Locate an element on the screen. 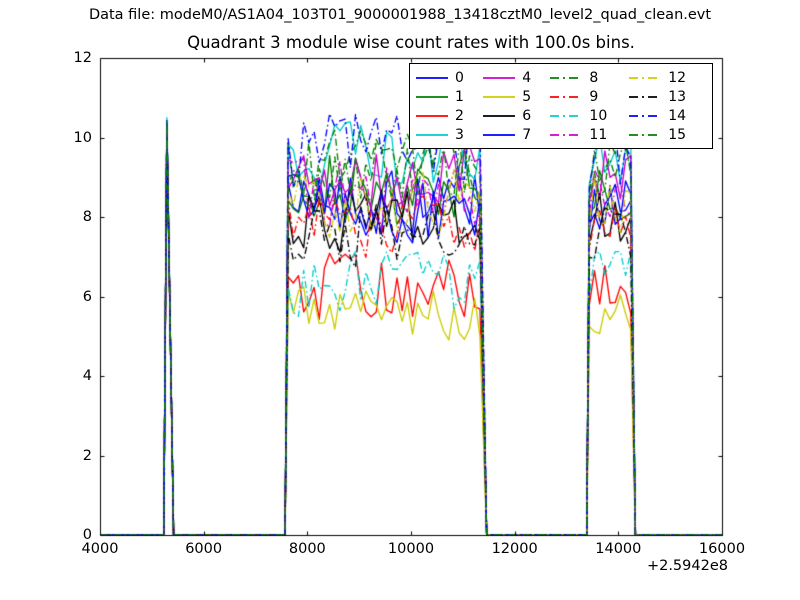  x-tick-label: 12000 is located at coordinates (514, 549).